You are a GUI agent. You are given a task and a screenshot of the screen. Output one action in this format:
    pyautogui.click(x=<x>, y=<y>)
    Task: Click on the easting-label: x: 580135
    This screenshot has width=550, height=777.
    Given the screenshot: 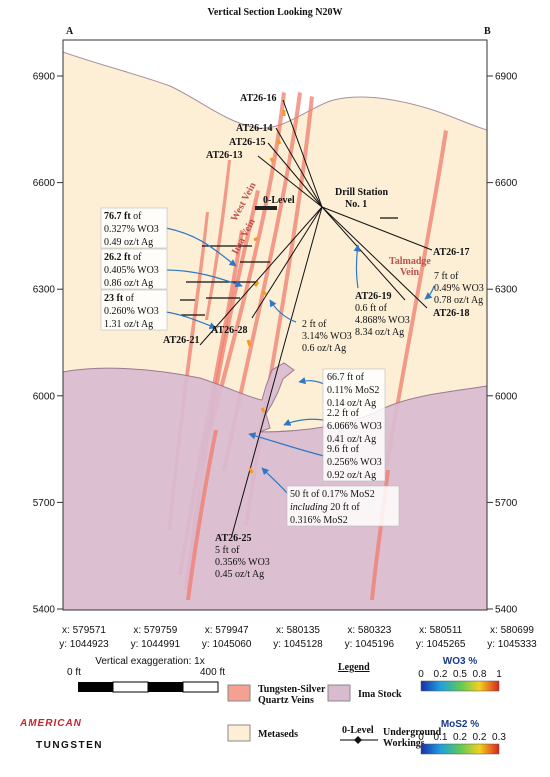 What is the action you would take?
    pyautogui.click(x=298, y=630)
    